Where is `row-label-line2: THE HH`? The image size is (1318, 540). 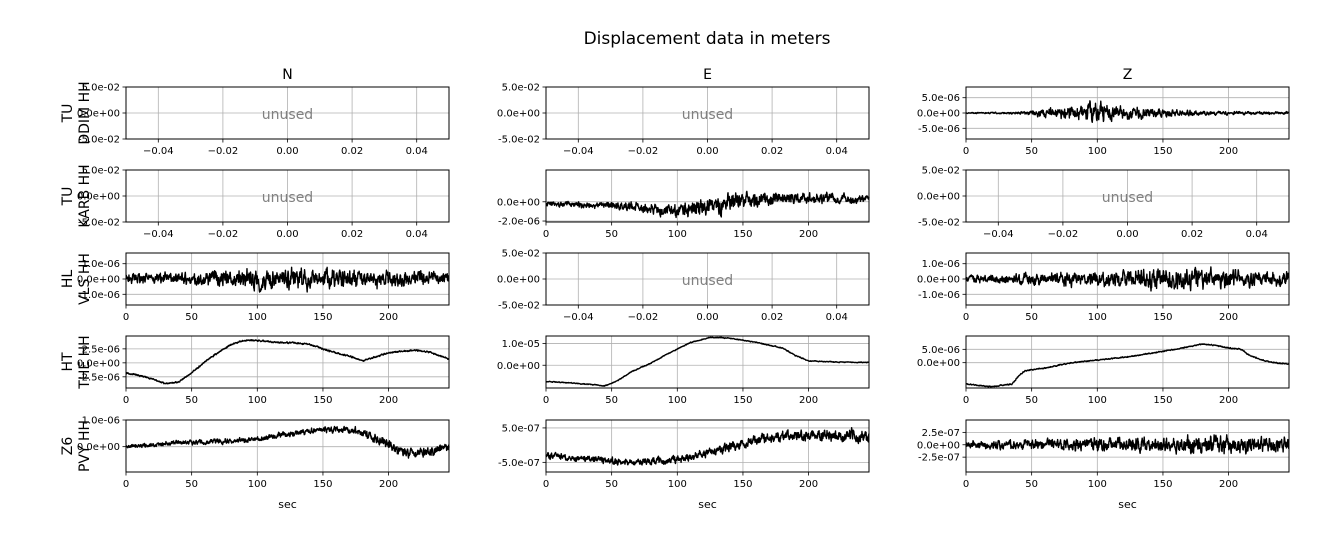 row-label-line2: THE HH is located at coordinates (85, 362).